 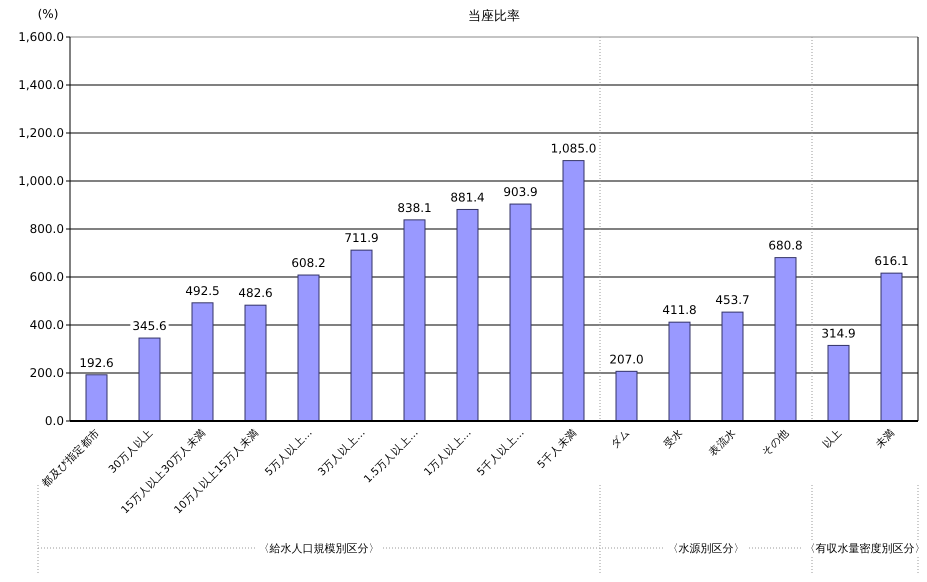 What do you see at coordinates (48, 14) in the screenshot?
I see `y-axis-title: (%)` at bounding box center [48, 14].